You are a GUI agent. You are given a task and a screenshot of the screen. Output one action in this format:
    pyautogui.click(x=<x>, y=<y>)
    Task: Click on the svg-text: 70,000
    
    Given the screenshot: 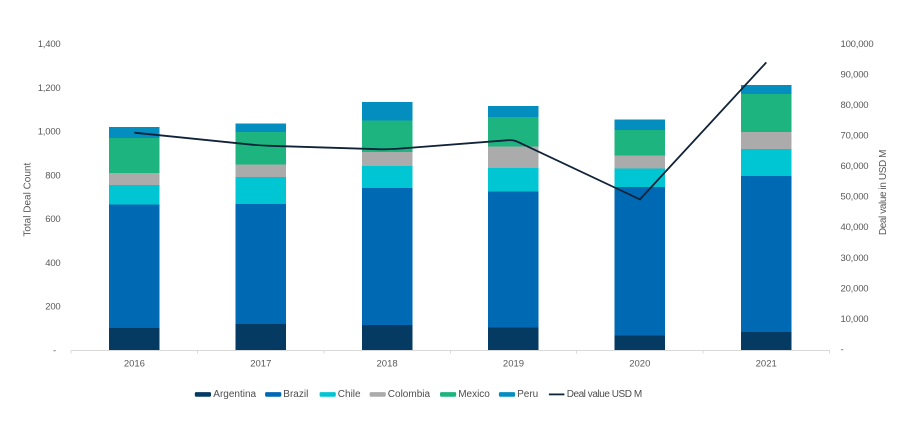 What is the action you would take?
    pyautogui.click(x=855, y=136)
    